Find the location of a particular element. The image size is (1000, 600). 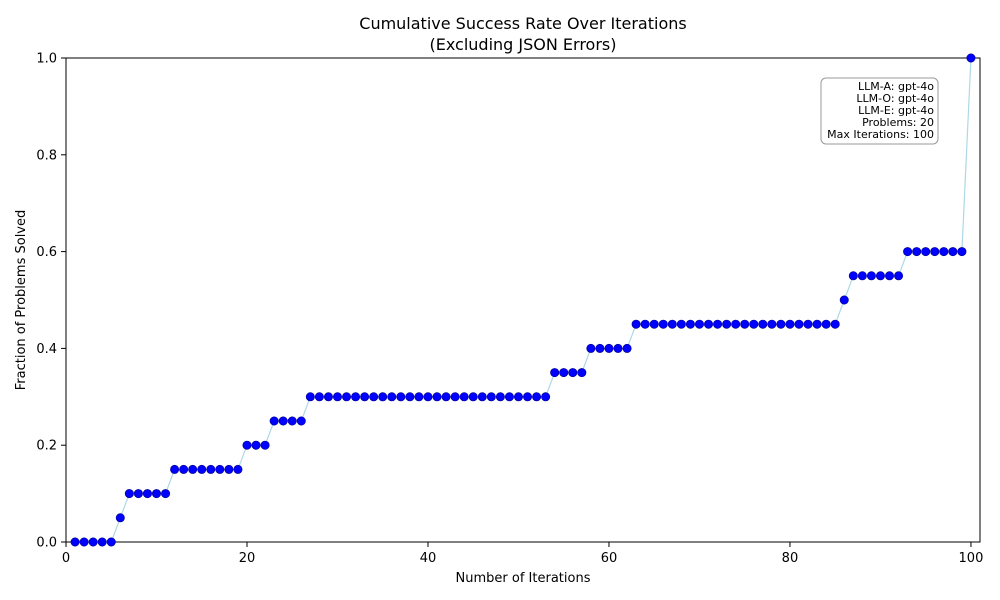

chart-title-line1: Cumulative Success Rate Over Iterations is located at coordinates (522, 23).